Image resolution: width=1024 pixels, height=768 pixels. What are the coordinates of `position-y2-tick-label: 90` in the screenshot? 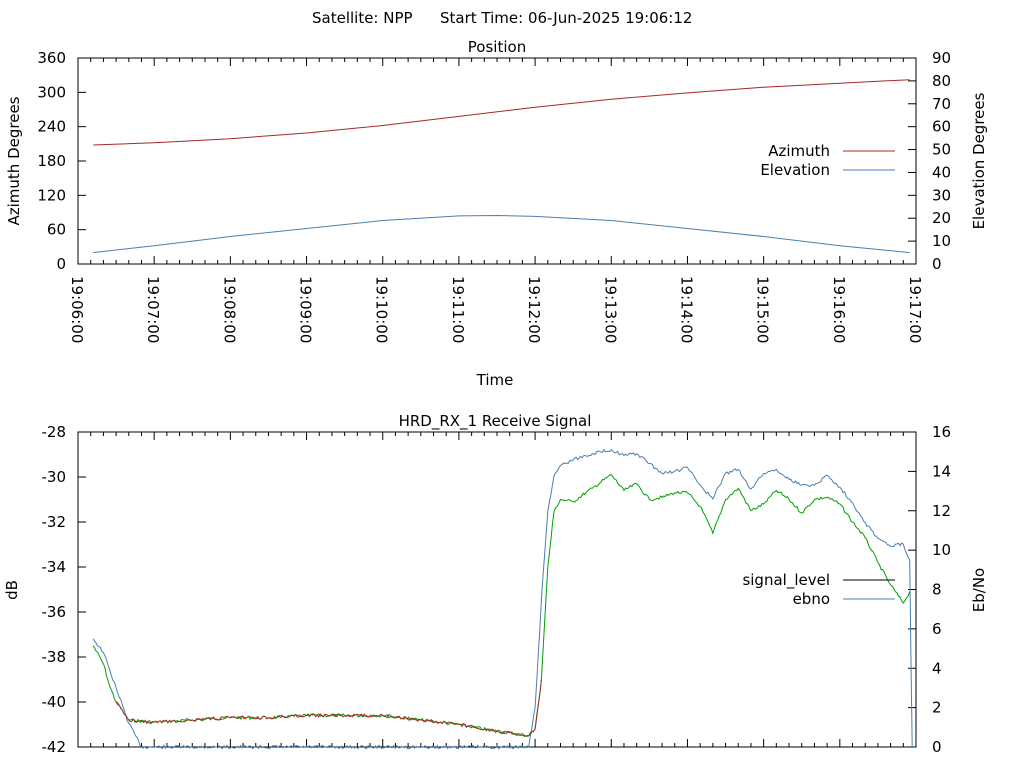 It's located at (941, 58).